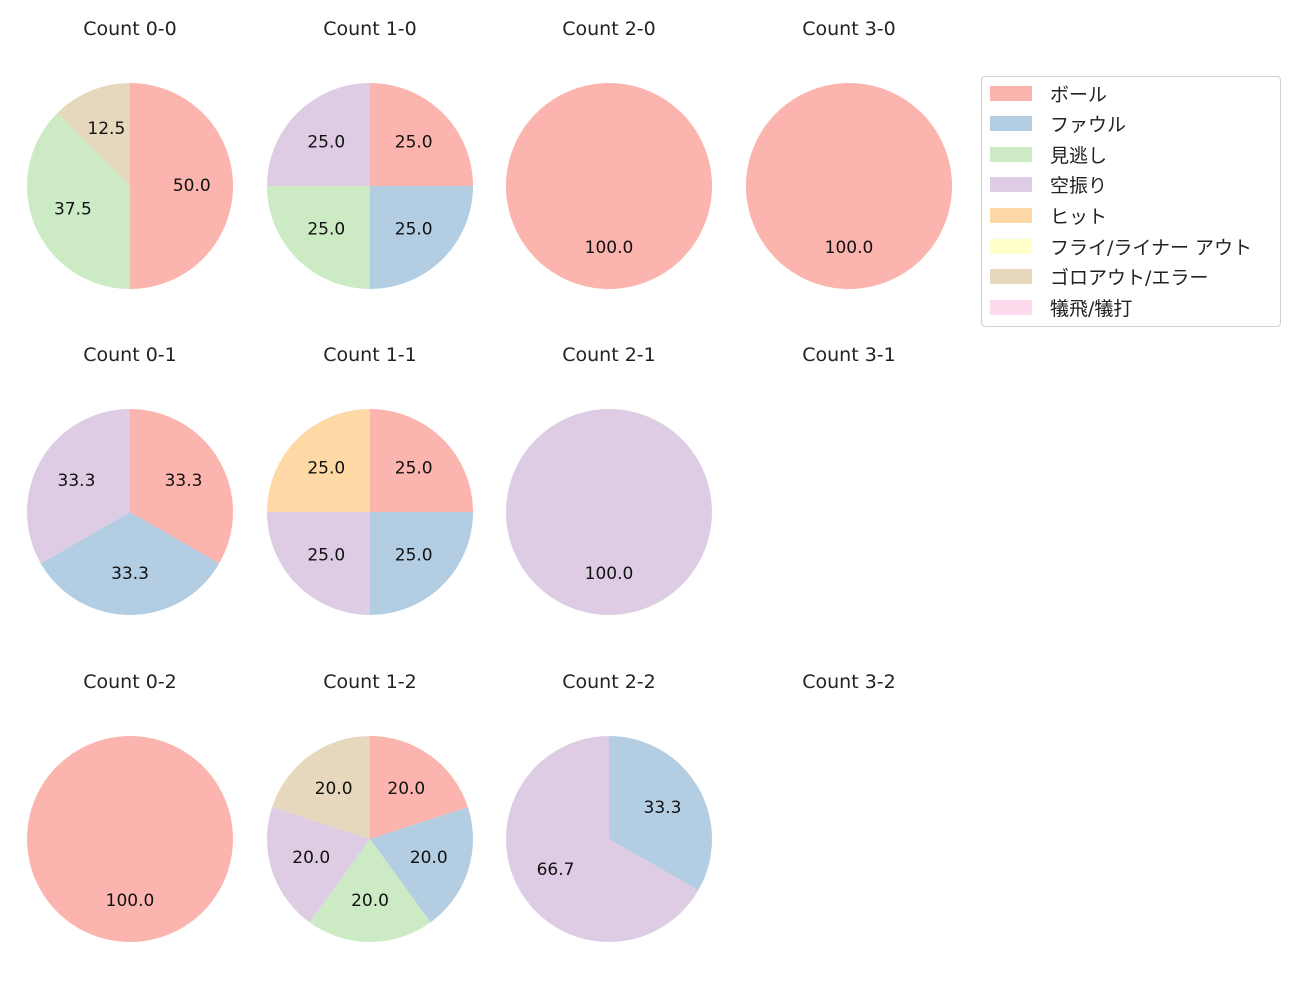 The image size is (1300, 1000). Describe the element at coordinates (1151, 247) in the screenshot. I see `legend-label: フライ/ライナー アウト` at that location.